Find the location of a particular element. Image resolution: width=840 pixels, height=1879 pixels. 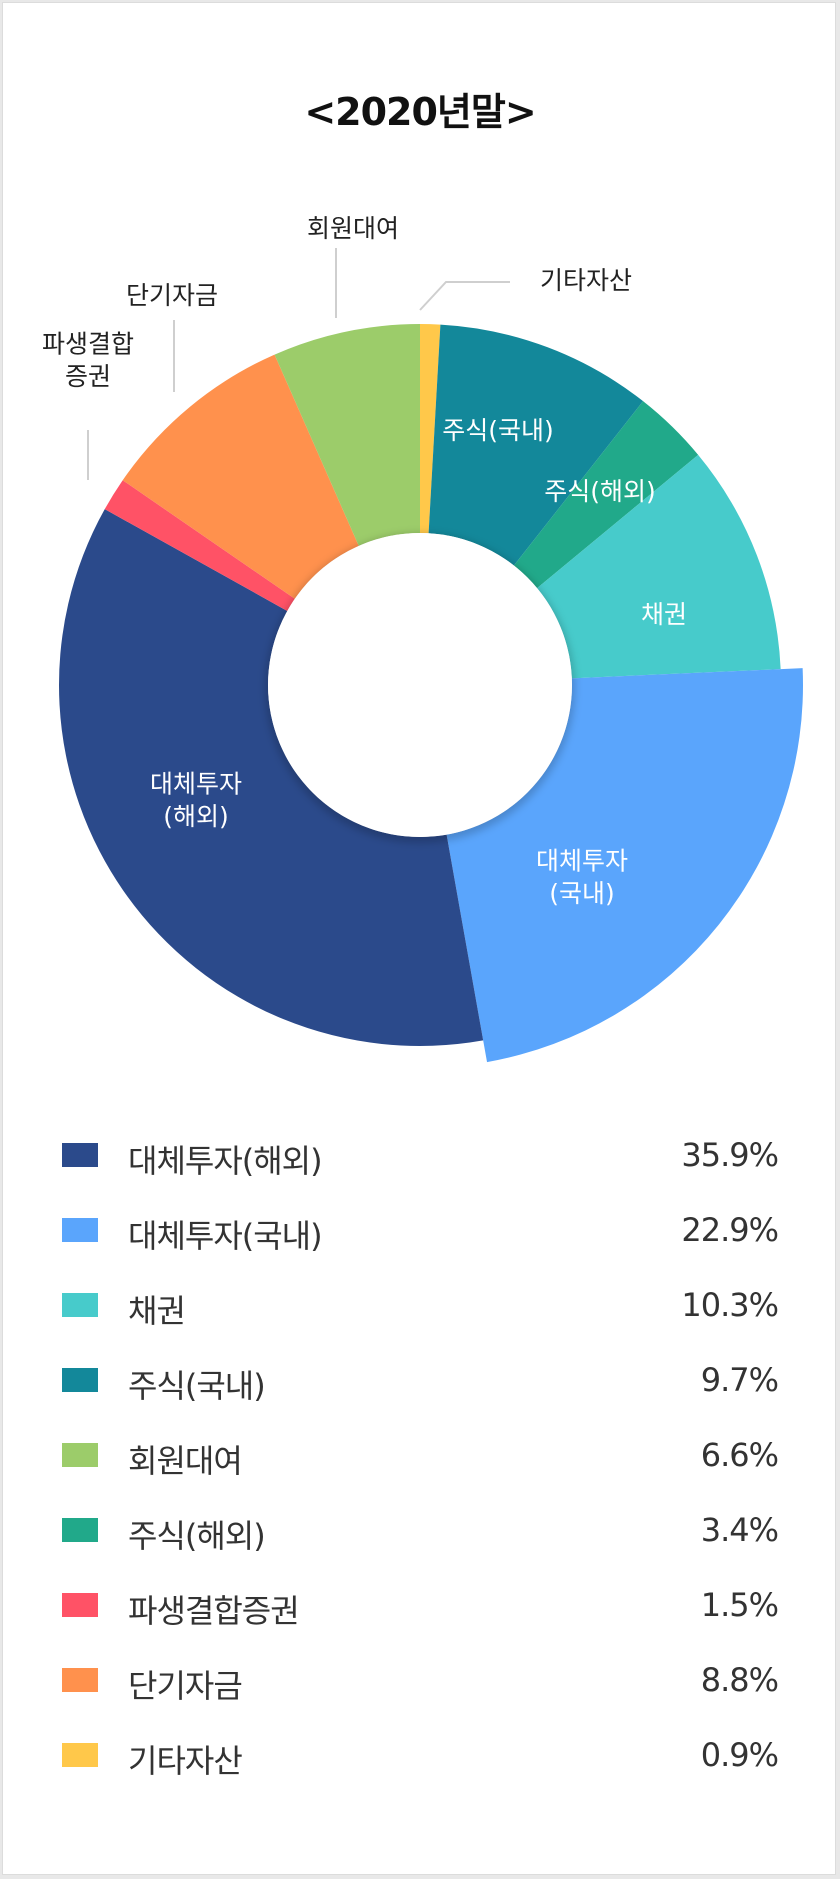

legend-label: 주식(해외) is located at coordinates (197, 1536).